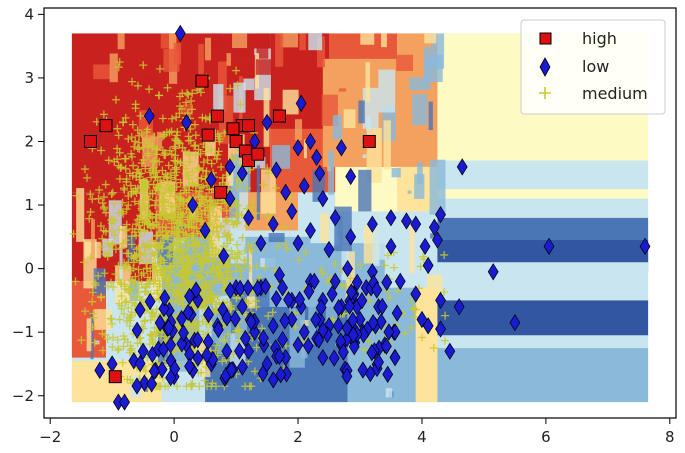 Image resolution: width=685 pixels, height=453 pixels. Describe the element at coordinates (208, 135) in the screenshot. I see `high-point` at that location.